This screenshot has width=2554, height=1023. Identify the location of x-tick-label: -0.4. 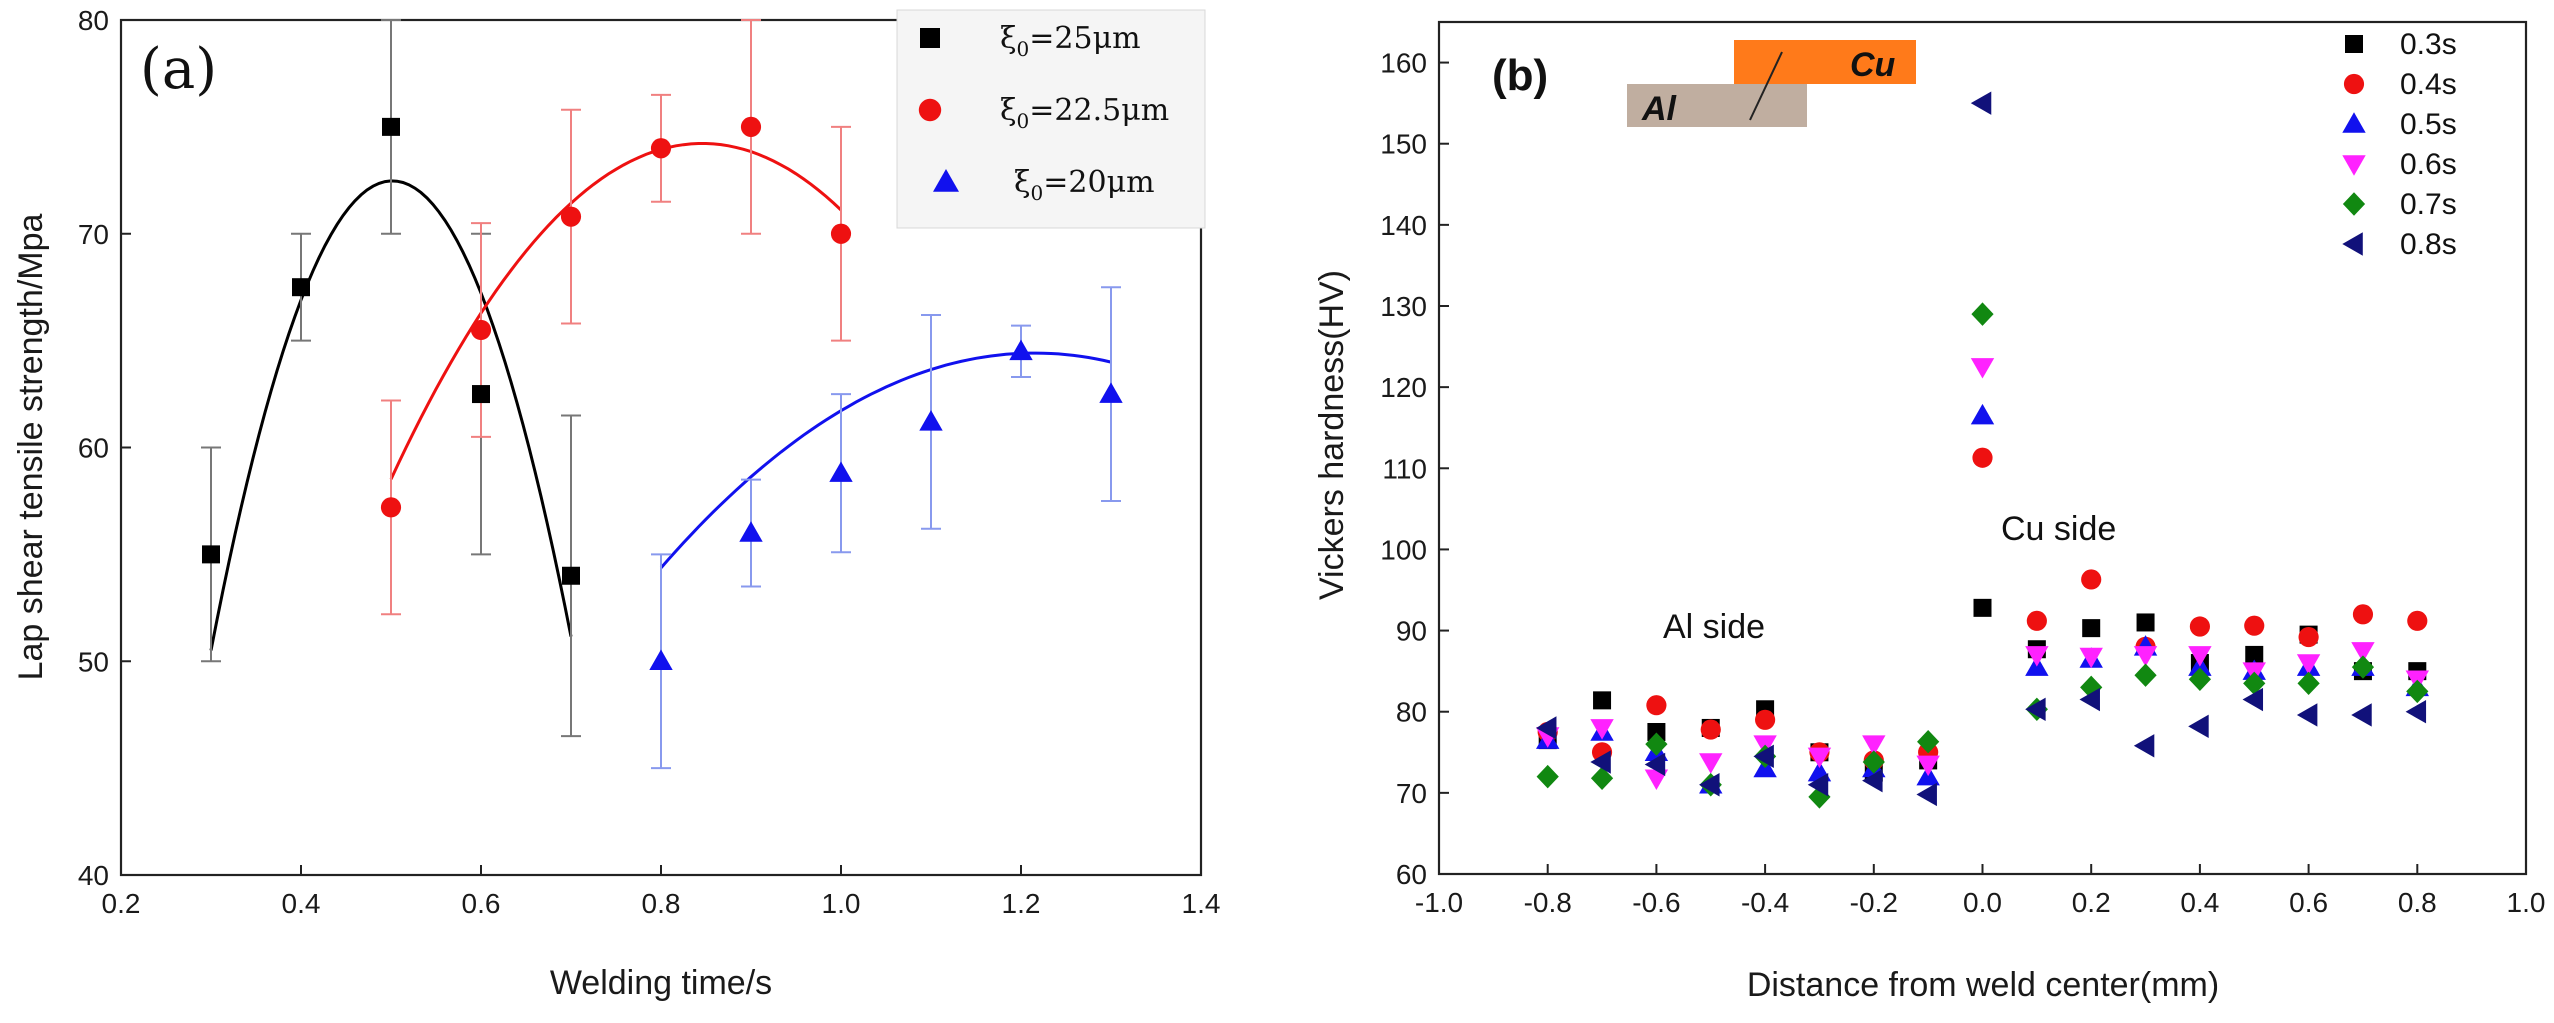
(1765, 902).